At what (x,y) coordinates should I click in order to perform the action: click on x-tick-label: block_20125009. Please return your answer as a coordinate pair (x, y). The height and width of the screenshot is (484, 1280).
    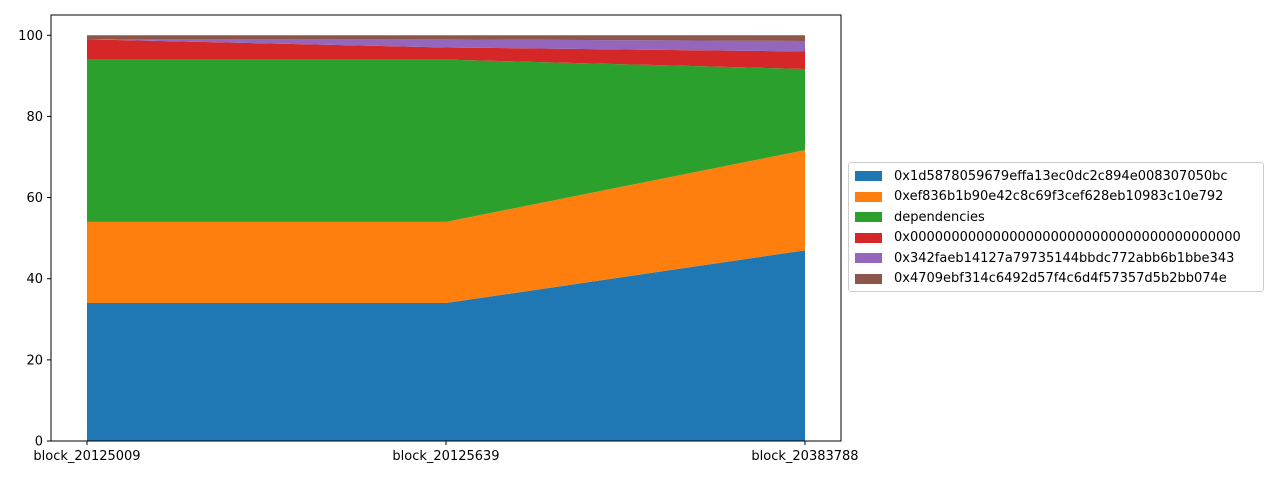
    Looking at the image, I should click on (86, 456).